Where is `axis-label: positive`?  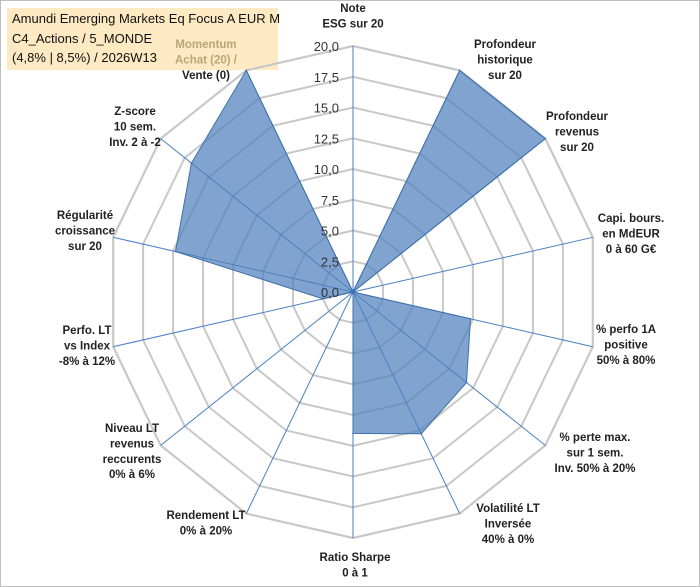
axis-label: positive is located at coordinates (625, 345).